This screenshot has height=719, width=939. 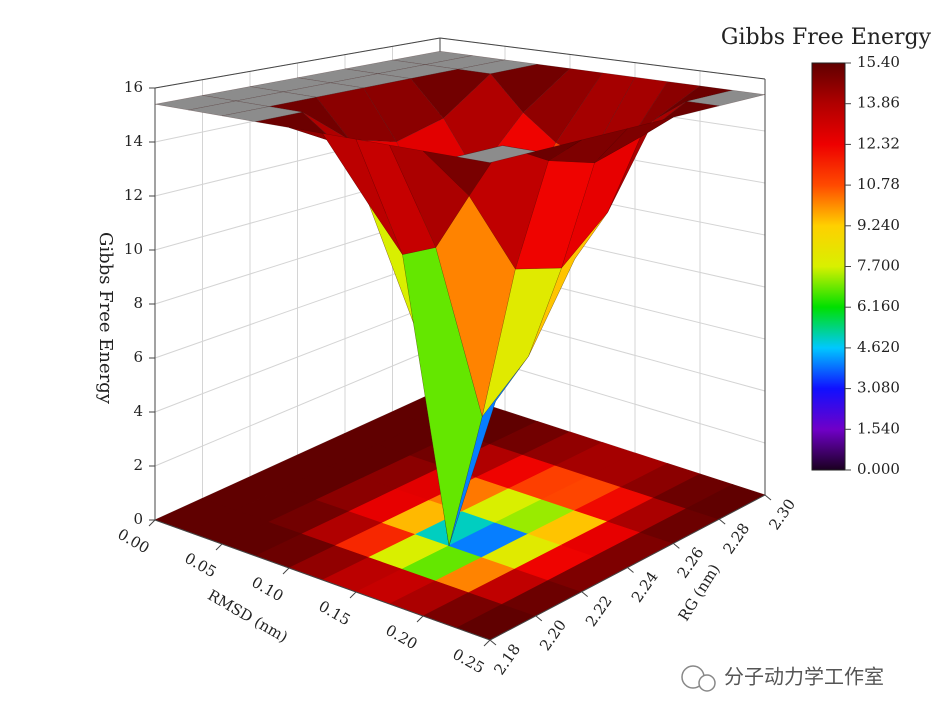 What do you see at coordinates (469, 661) in the screenshot?
I see `x-tick-label: 0.25` at bounding box center [469, 661].